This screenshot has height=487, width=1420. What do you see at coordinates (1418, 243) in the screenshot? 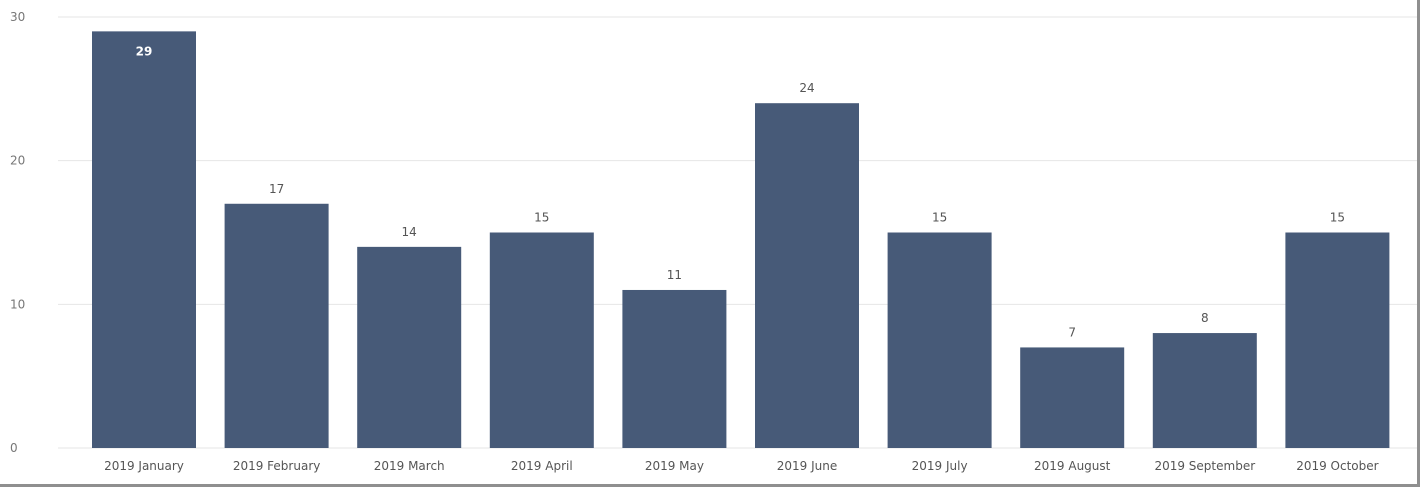
I see `window-frame-right` at bounding box center [1418, 243].